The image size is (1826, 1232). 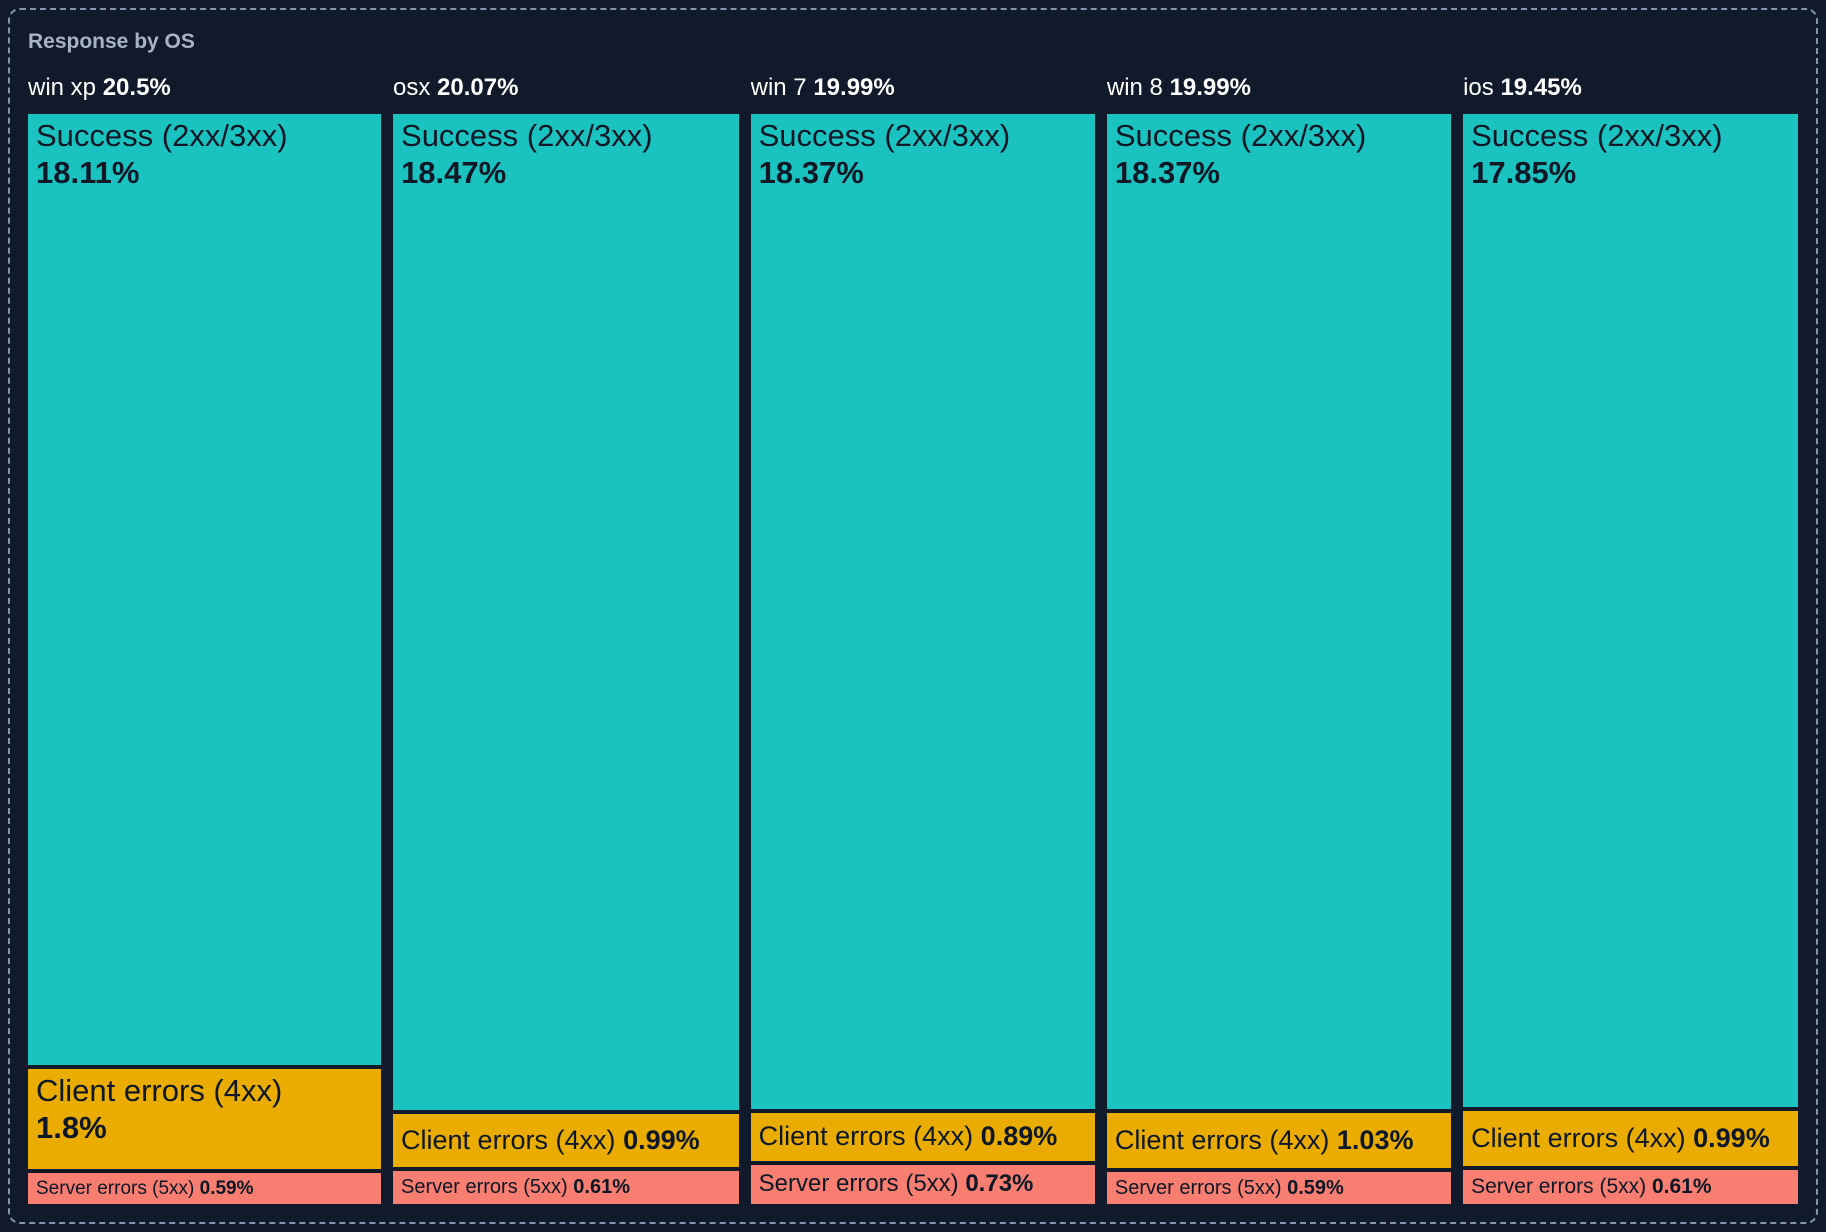 What do you see at coordinates (65, 87) in the screenshot?
I see `os-name: win xp` at bounding box center [65, 87].